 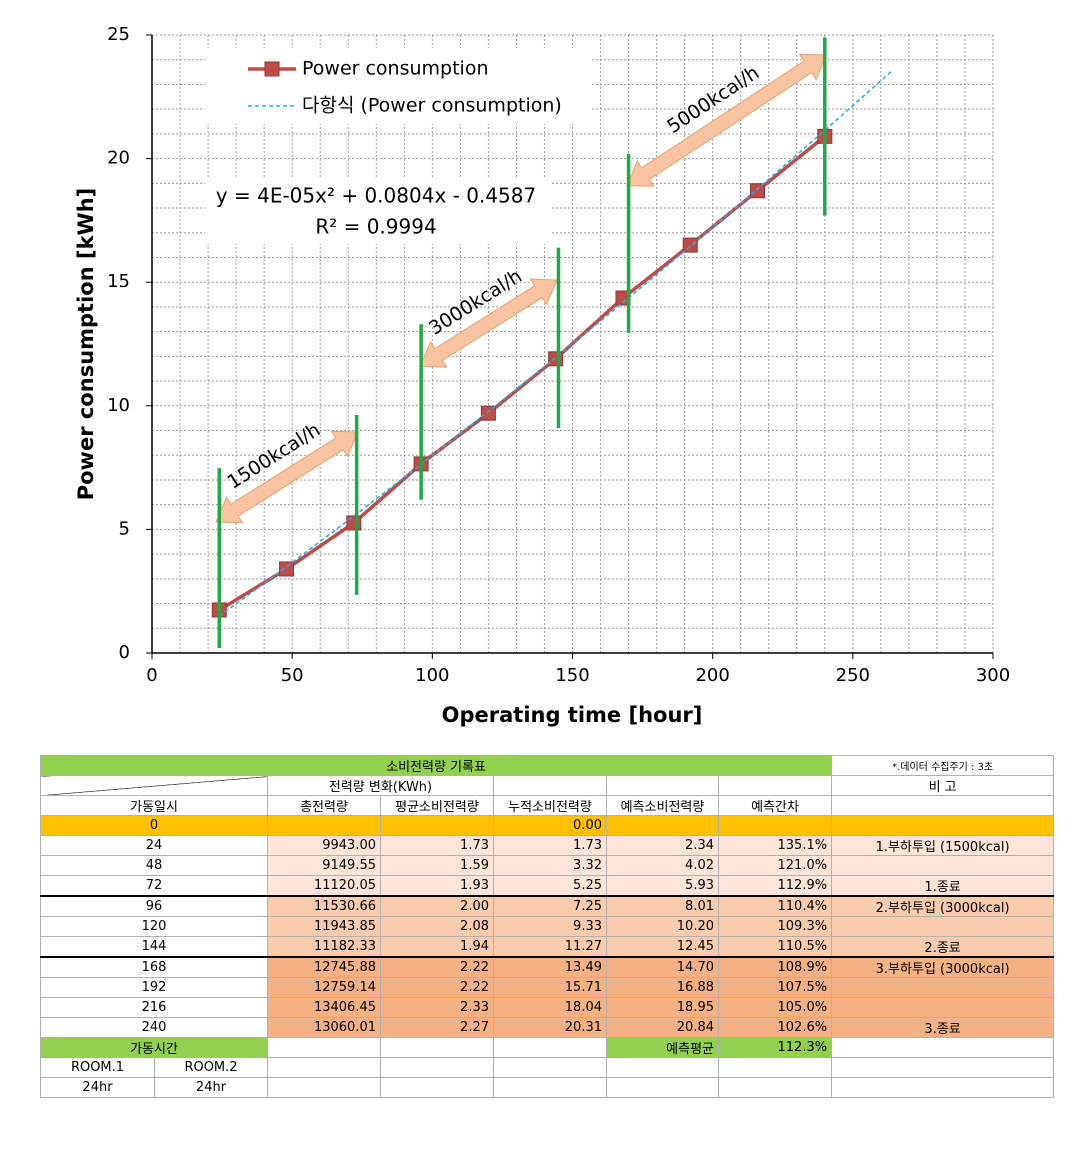 I want to click on x-tick-label: 300, so click(x=993, y=675).